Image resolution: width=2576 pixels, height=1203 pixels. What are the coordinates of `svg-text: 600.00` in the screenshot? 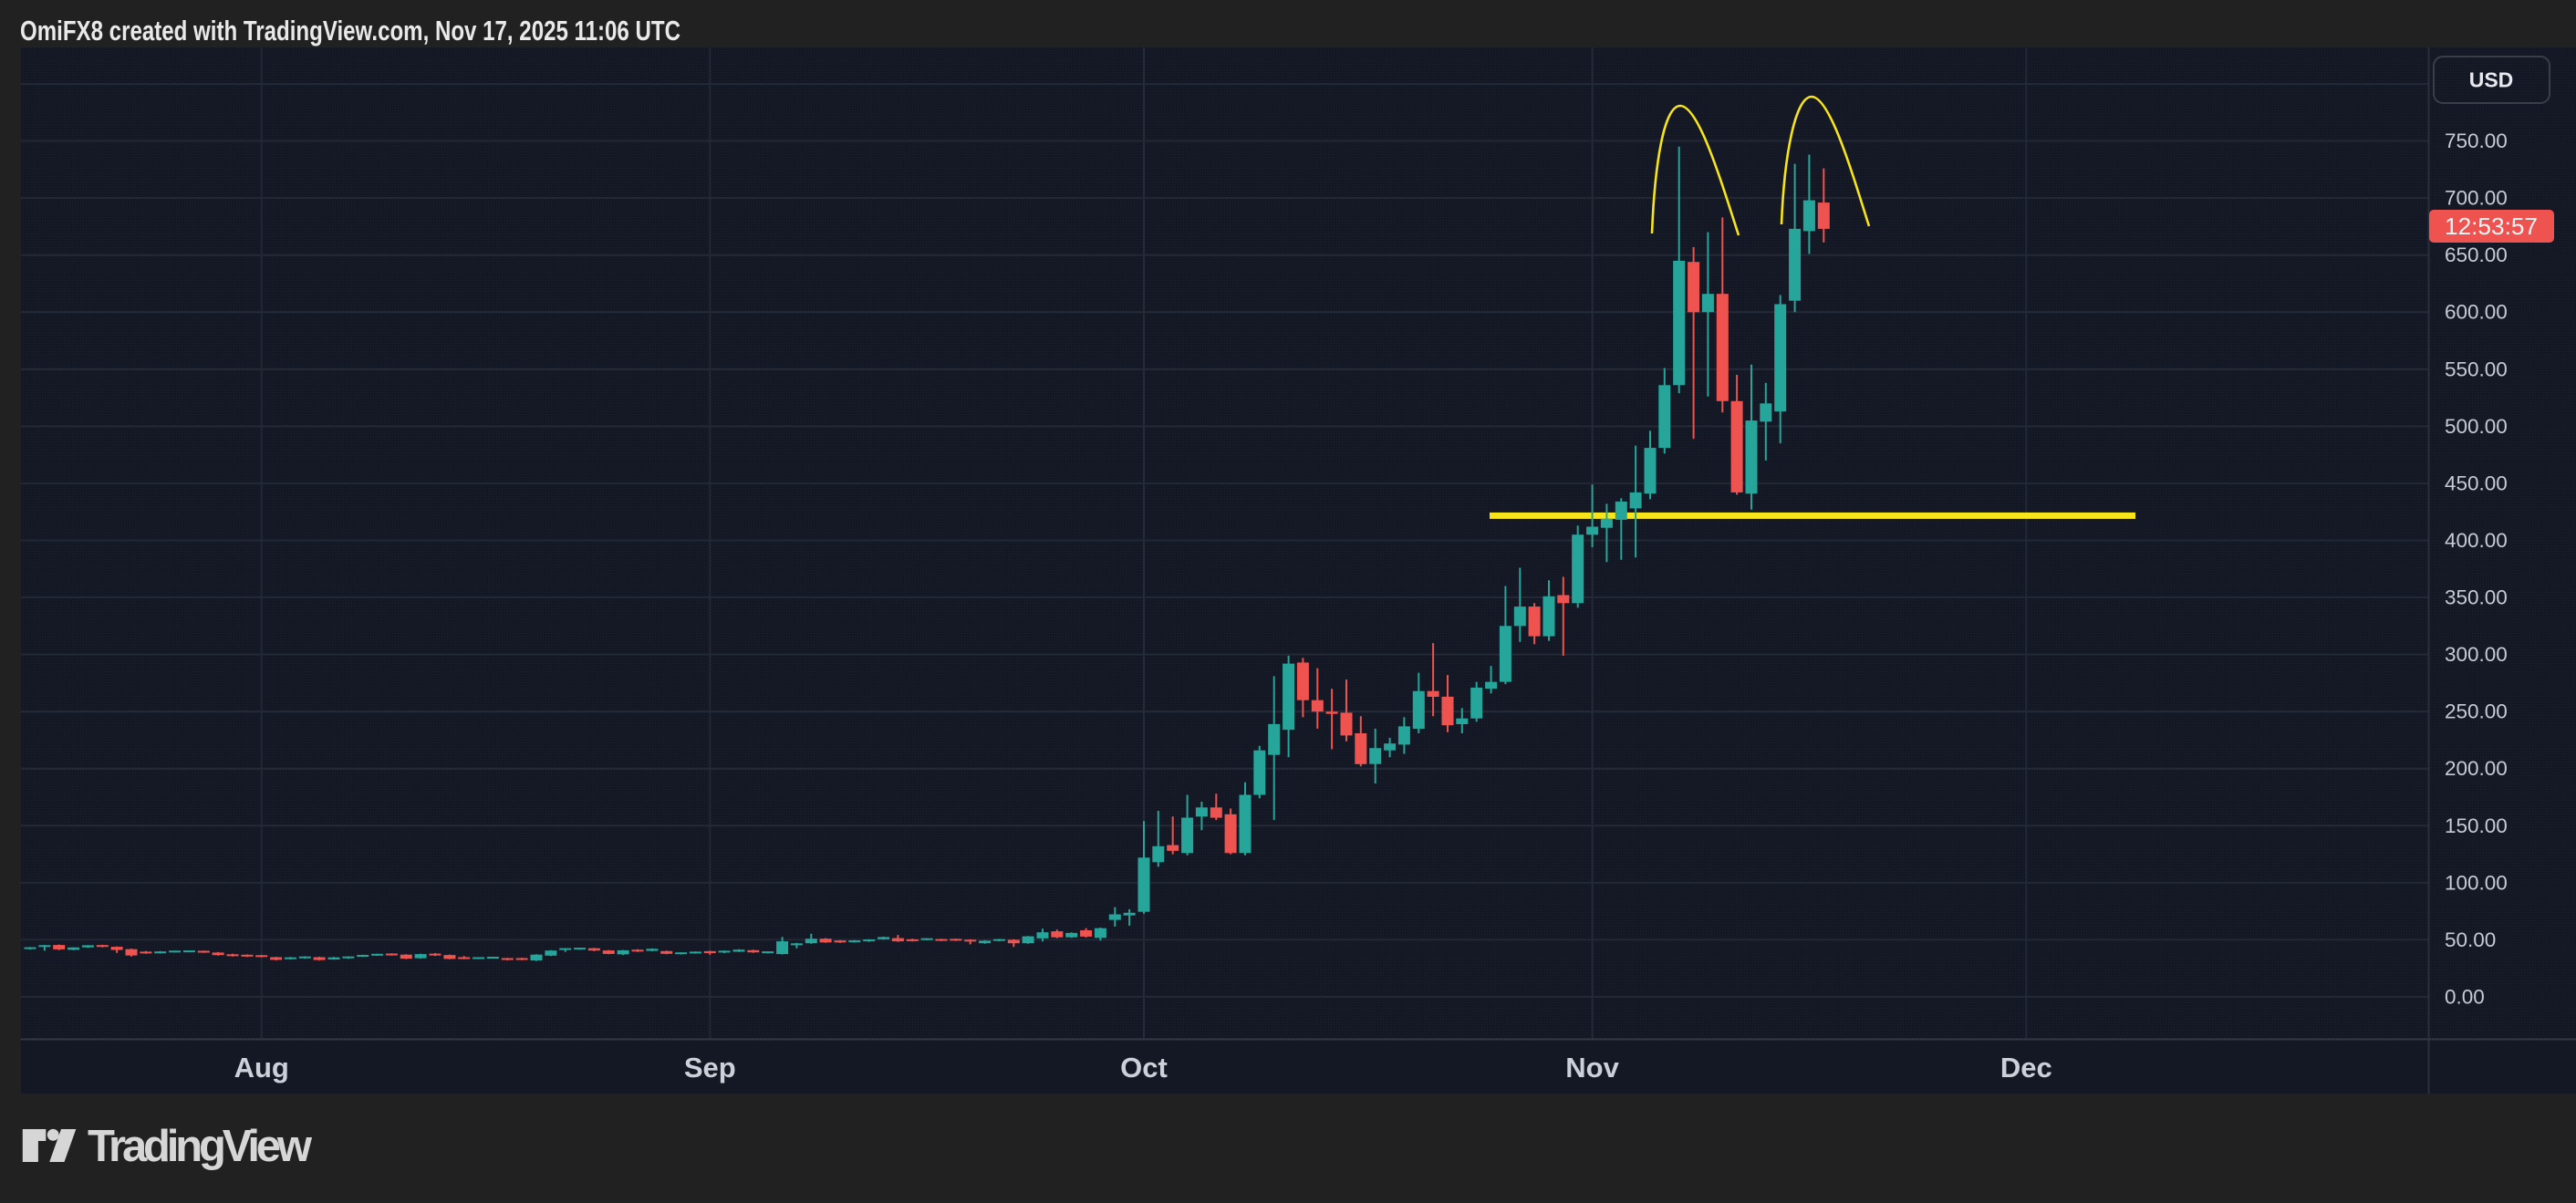 It's located at (2476, 312).